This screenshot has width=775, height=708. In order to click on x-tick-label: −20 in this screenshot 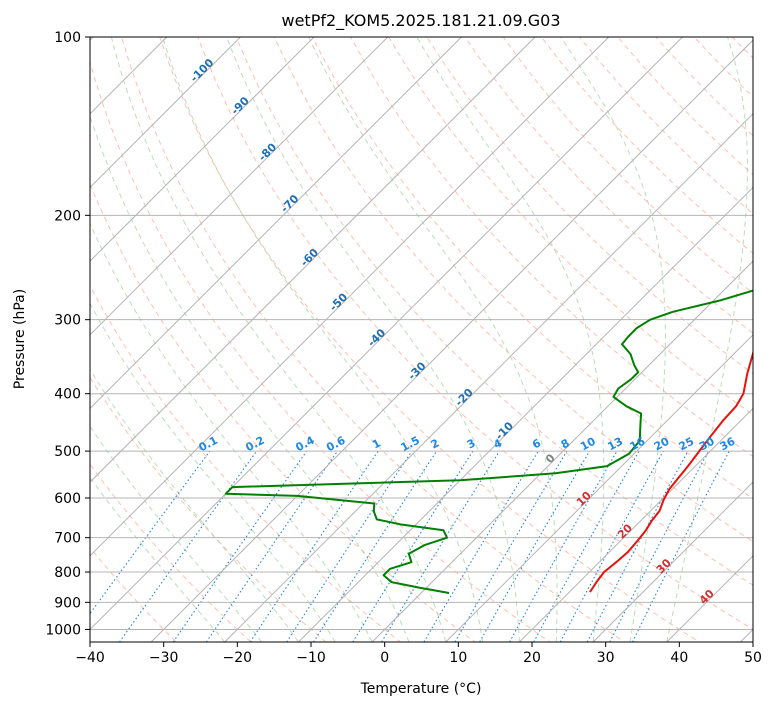, I will do `click(238, 658)`.